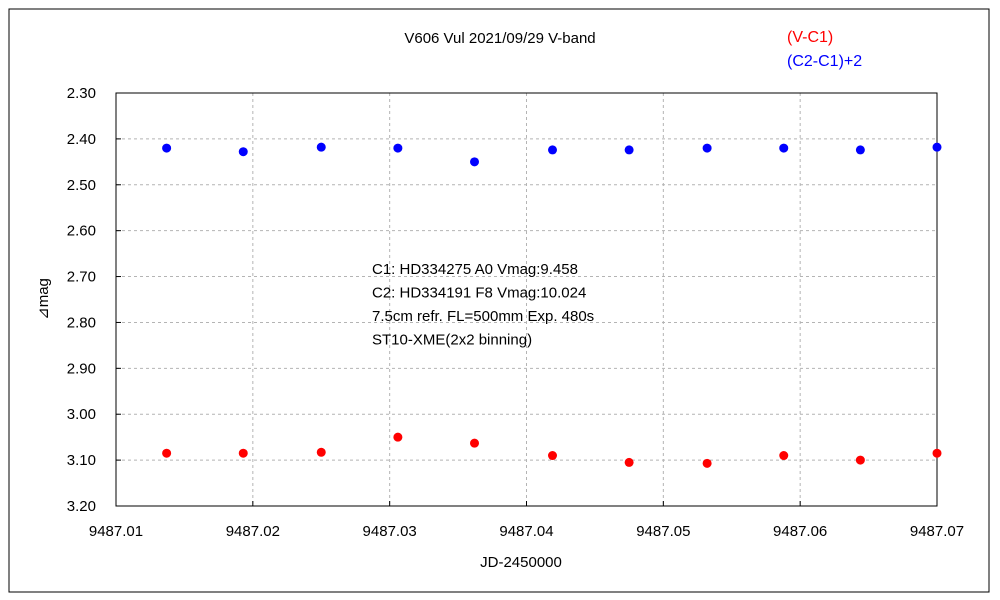  What do you see at coordinates (94, 300) in the screenshot?
I see `y-axis: 2.30 2.40 2.50 2.60 2.70 2.80 2.90 3.00 3.10 3.20` at bounding box center [94, 300].